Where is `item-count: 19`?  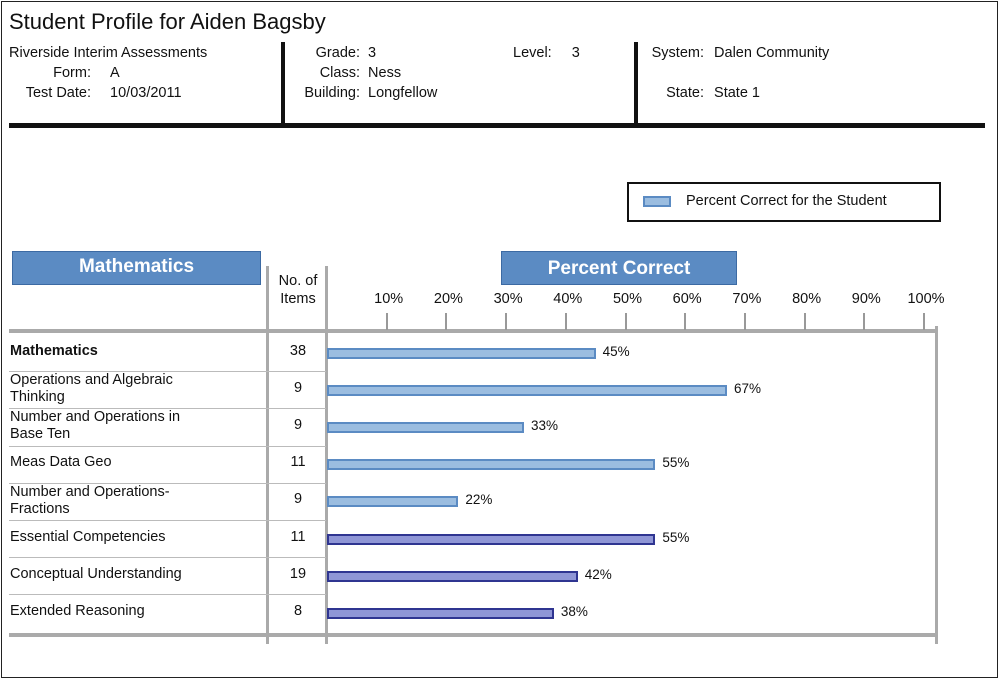
item-count: 19 is located at coordinates (298, 573).